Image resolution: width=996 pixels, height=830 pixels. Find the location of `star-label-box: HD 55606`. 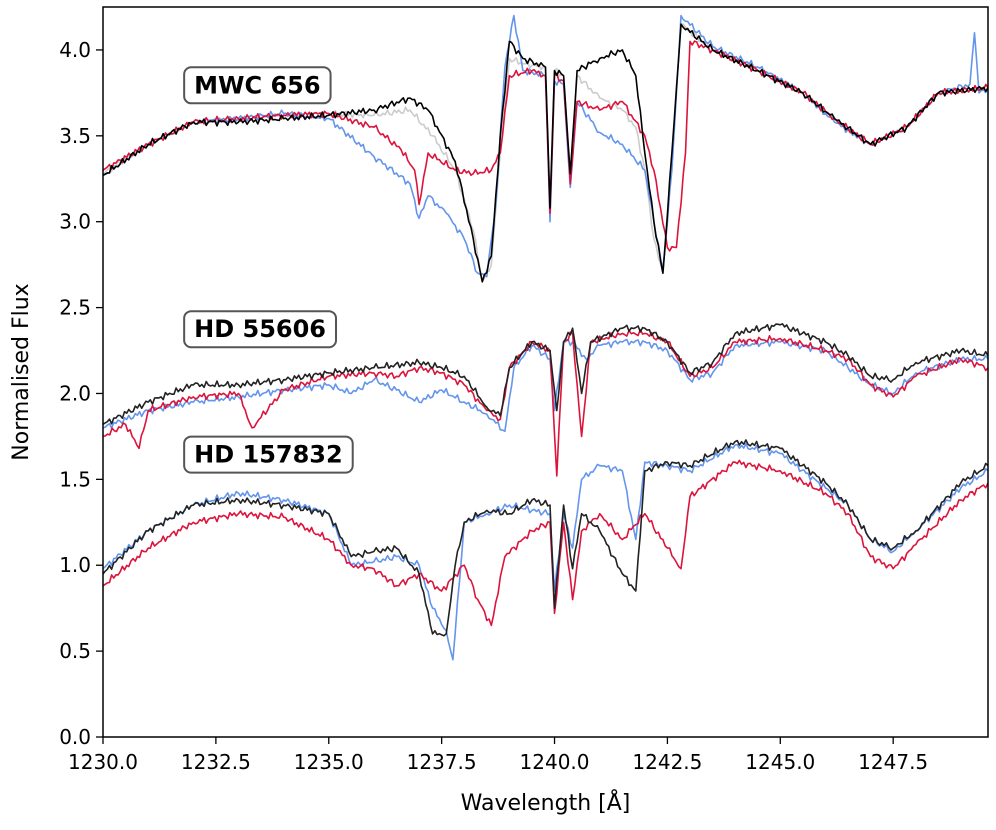

star-label-box: HD 55606 is located at coordinates (260, 329).